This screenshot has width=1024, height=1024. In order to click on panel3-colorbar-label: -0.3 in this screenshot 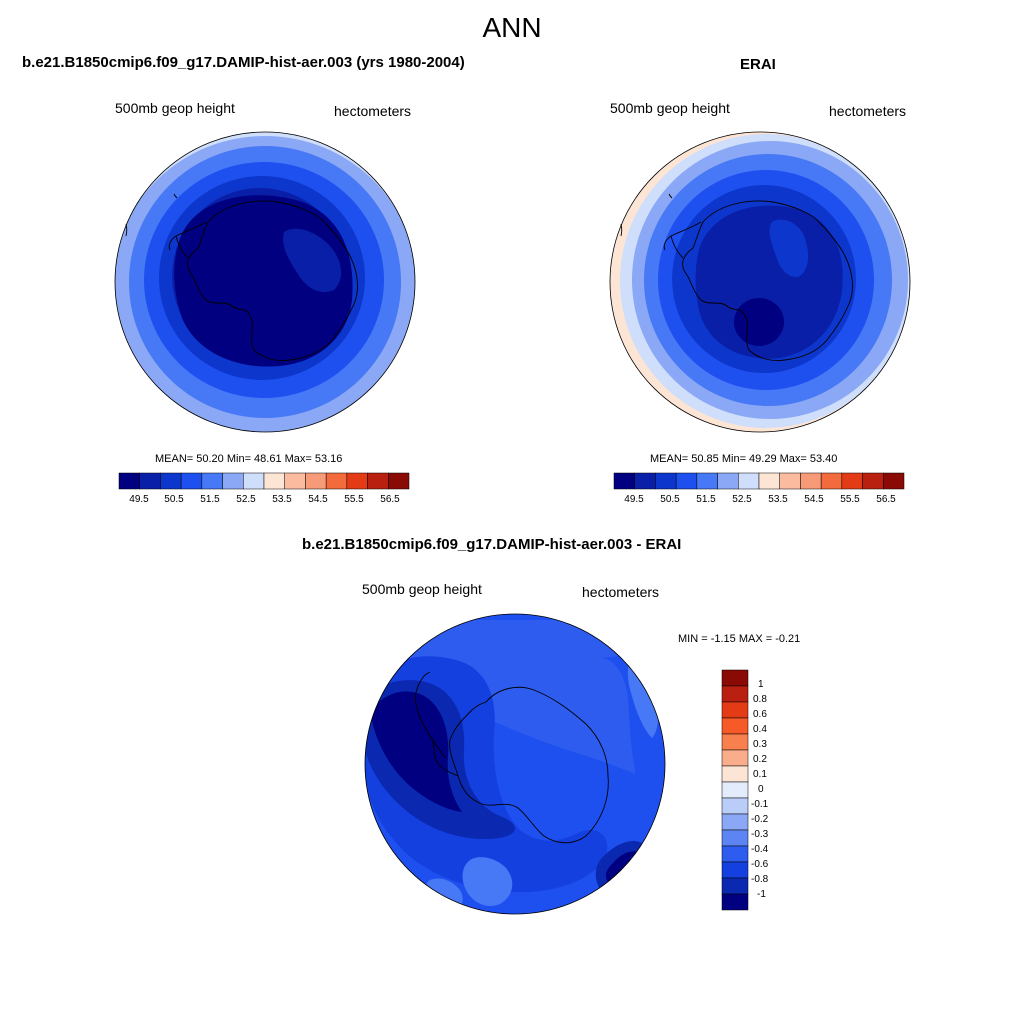, I will do `click(760, 834)`.